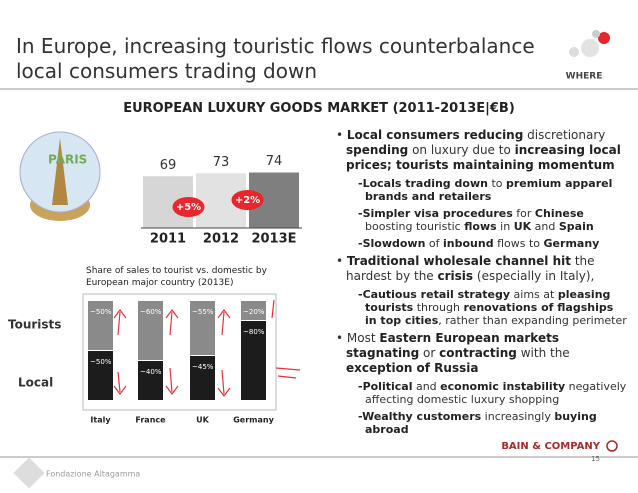 The image size is (638, 493). I want to click on text-run: to, so click(497, 183).